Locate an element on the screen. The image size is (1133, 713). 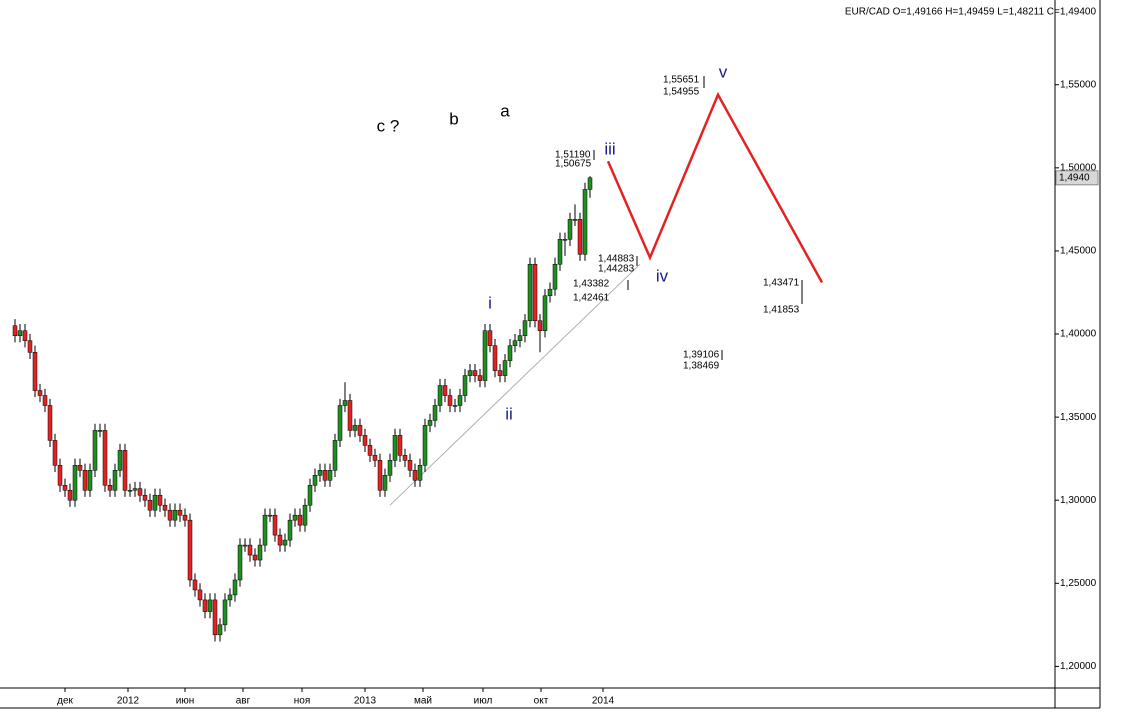
wave-label: v is located at coordinates (723, 71).